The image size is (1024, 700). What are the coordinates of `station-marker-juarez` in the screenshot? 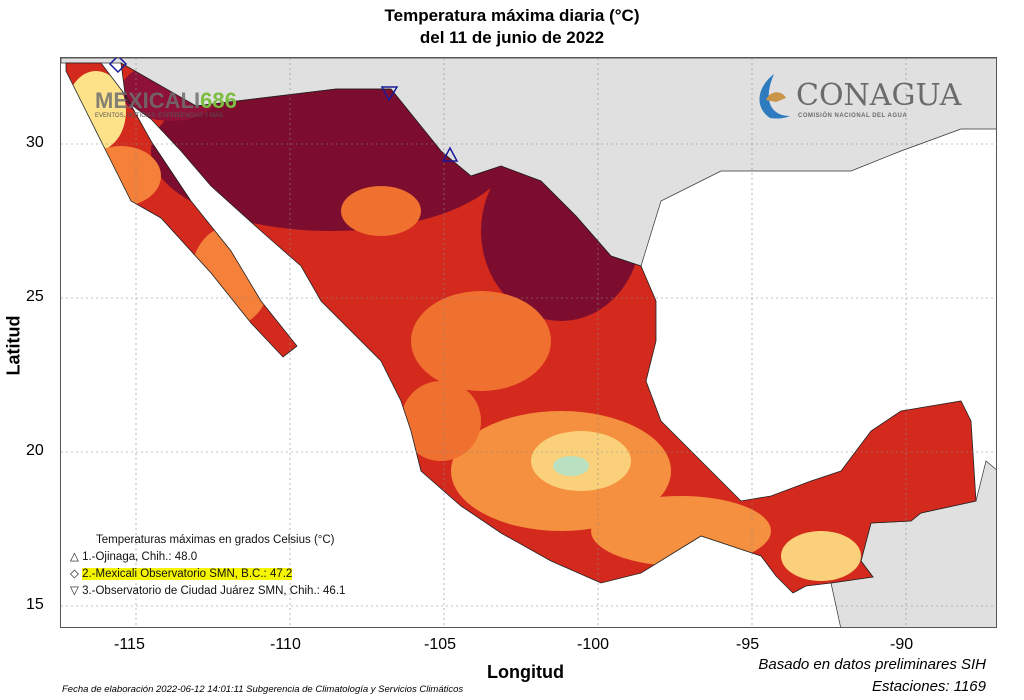 It's located at (389, 94).